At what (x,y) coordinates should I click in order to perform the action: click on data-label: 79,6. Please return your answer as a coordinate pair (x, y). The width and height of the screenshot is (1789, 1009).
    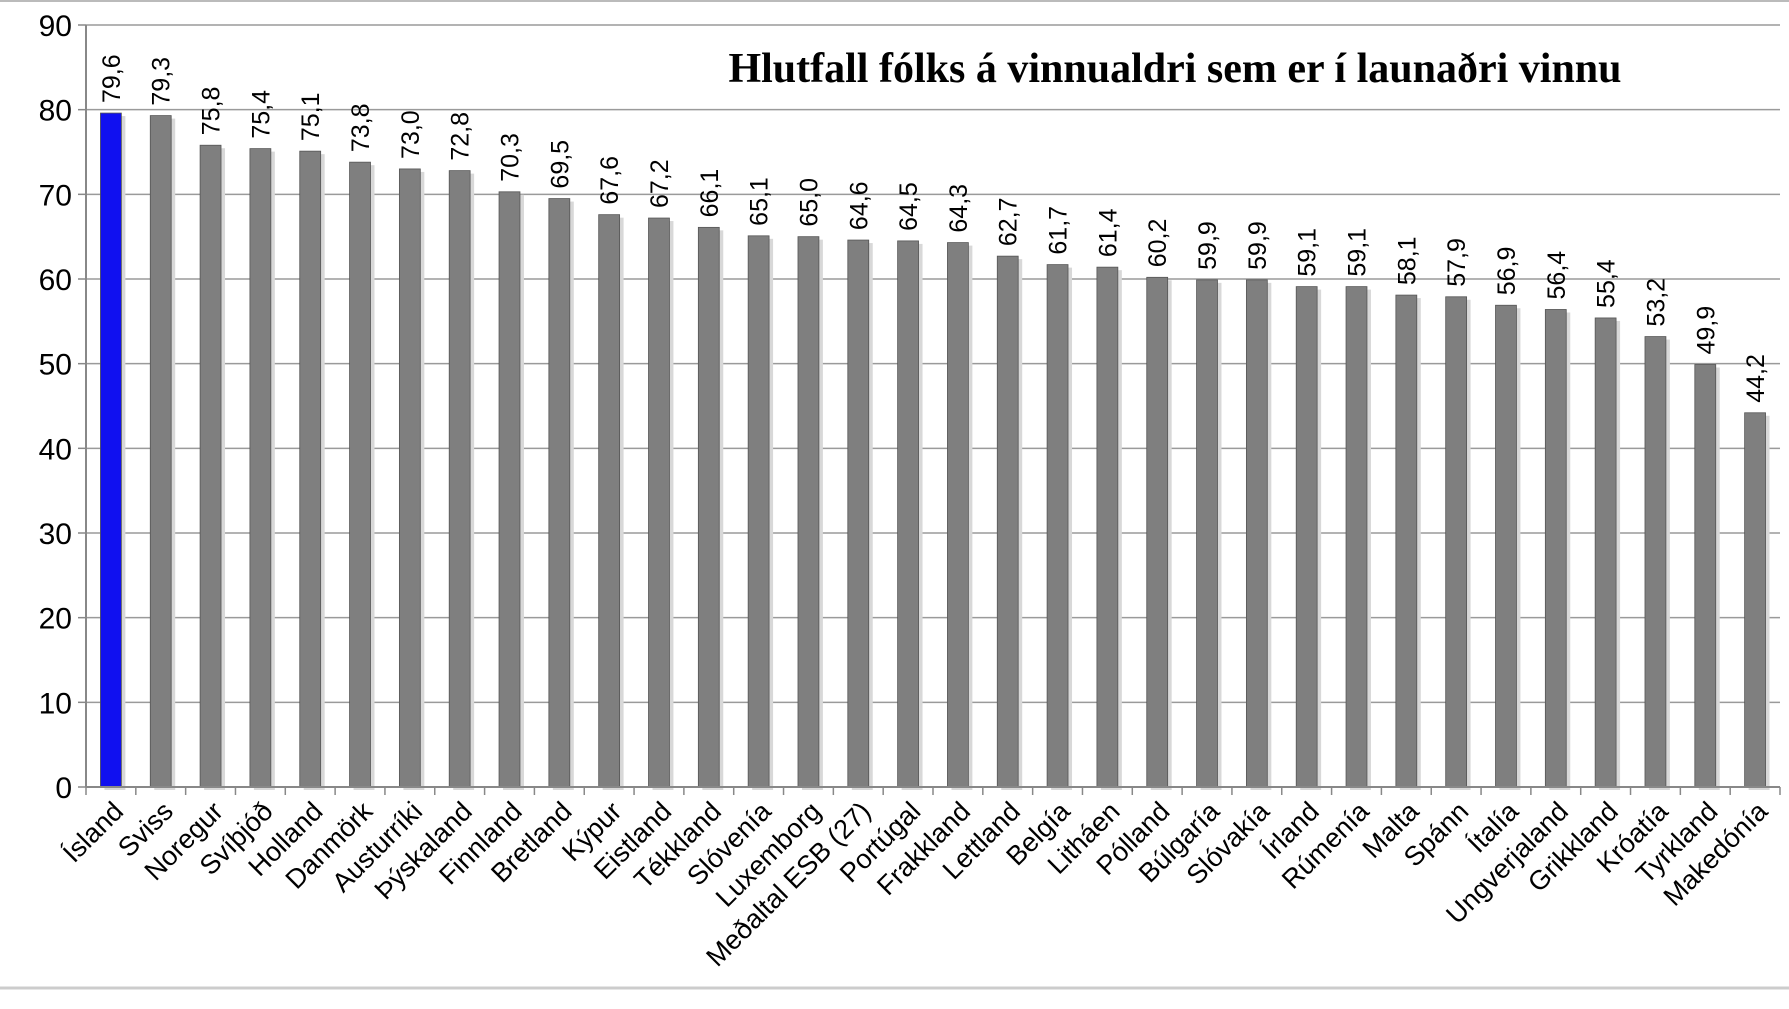
    Looking at the image, I should click on (112, 78).